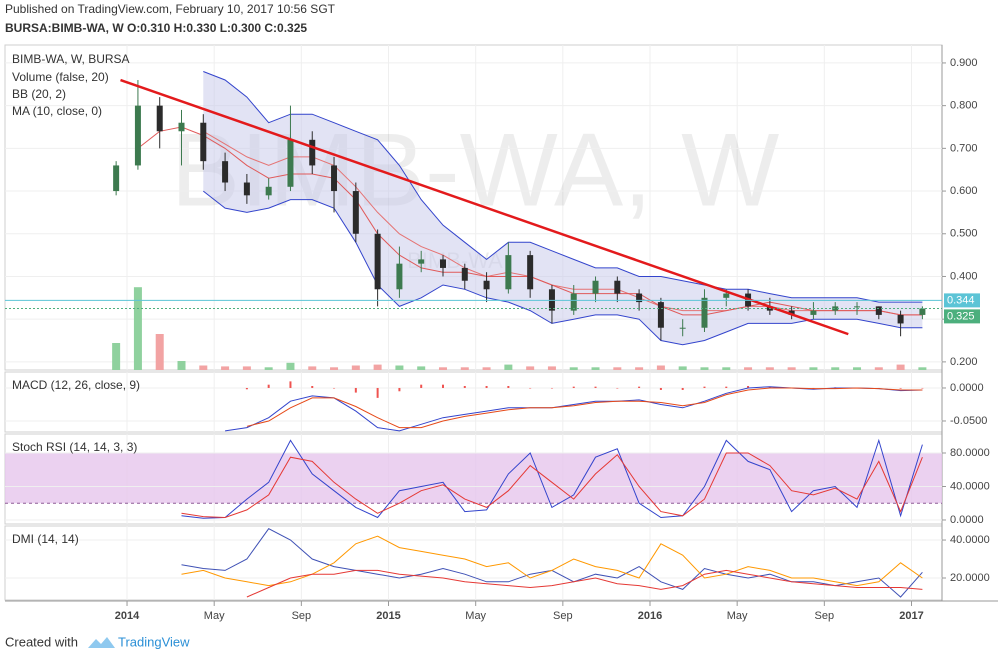  I want to click on y-tick-label: 20.0000, so click(970, 578).